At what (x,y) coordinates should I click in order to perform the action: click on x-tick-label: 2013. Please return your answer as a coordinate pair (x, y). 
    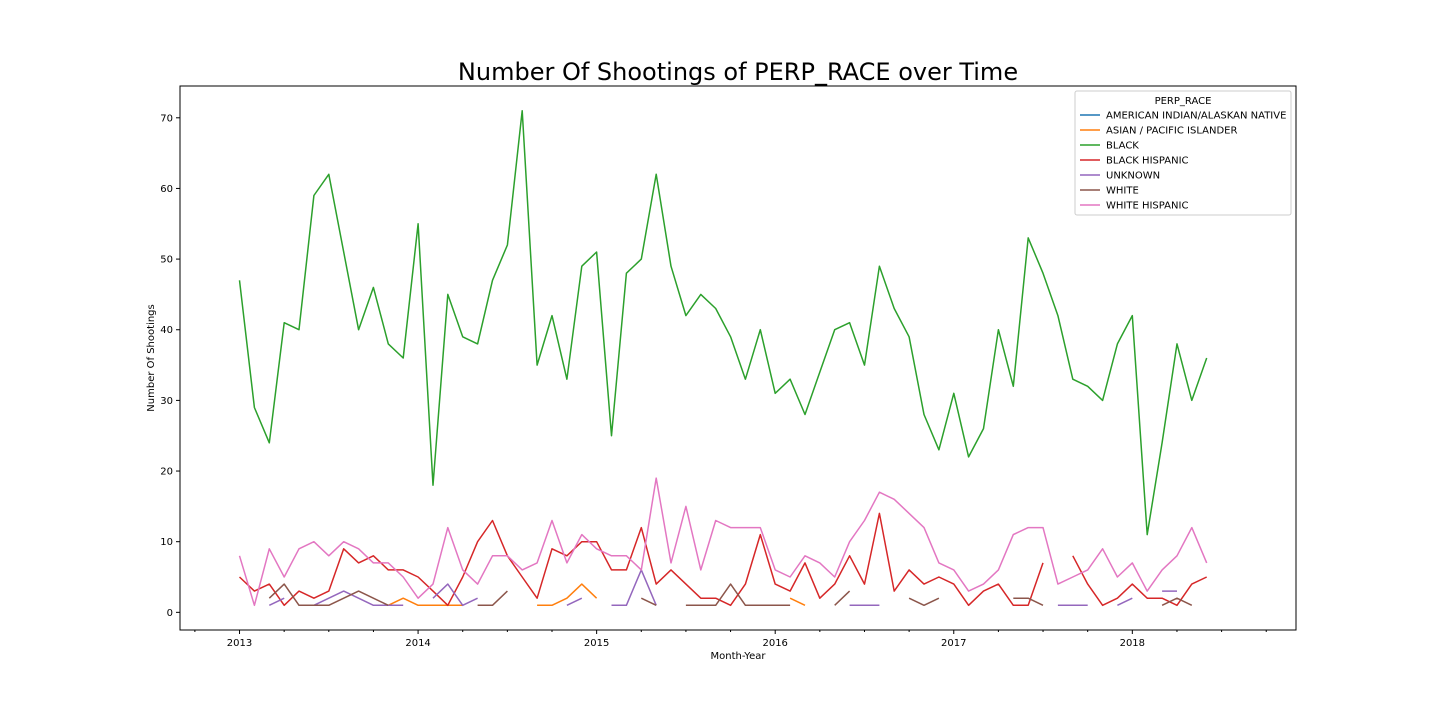
    Looking at the image, I should click on (239, 643).